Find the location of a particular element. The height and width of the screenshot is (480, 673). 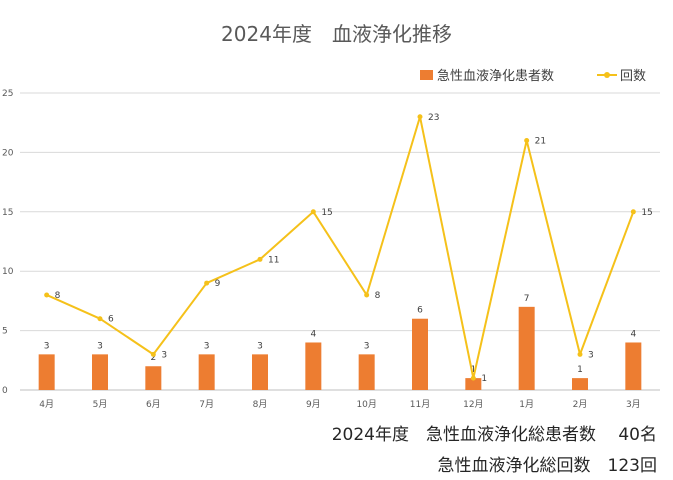

chart-title: 2024年度 血液浄化推移 is located at coordinates (336, 34).